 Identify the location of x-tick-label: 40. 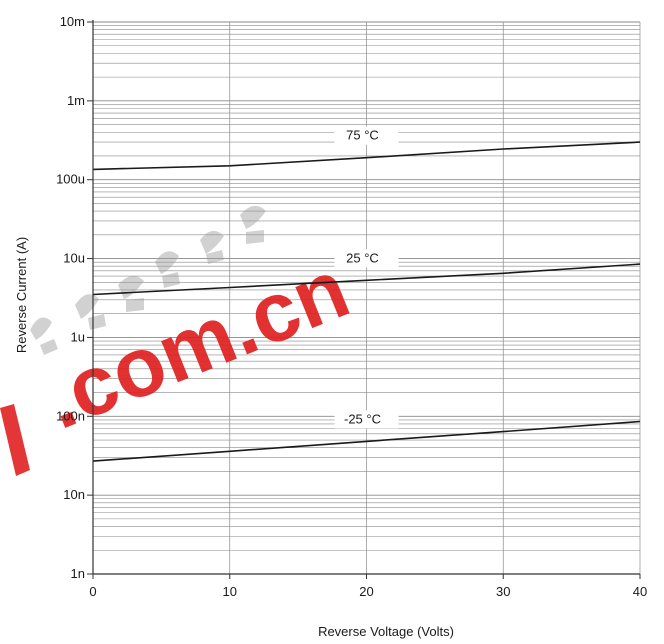
(640, 591).